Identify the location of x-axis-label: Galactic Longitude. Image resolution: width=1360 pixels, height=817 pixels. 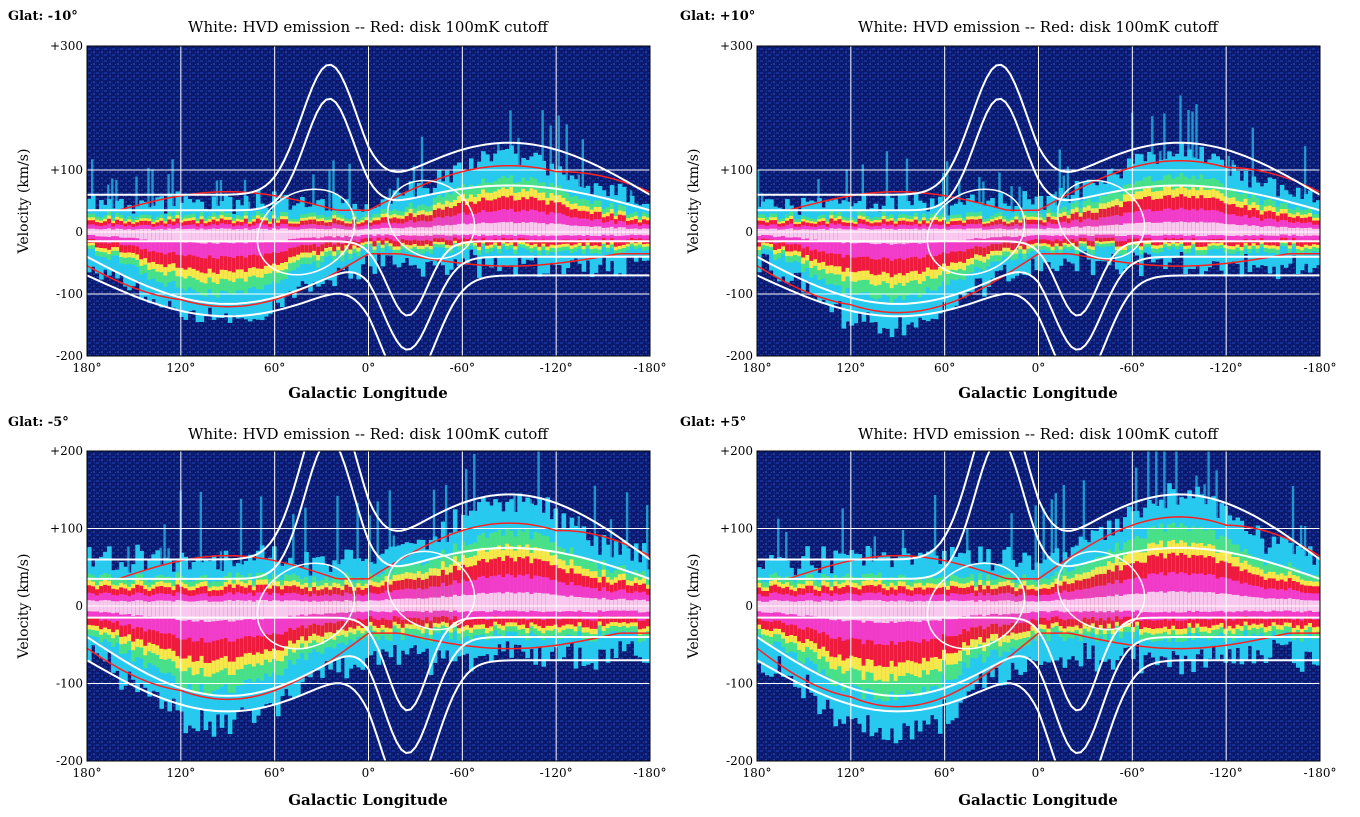
(368, 800).